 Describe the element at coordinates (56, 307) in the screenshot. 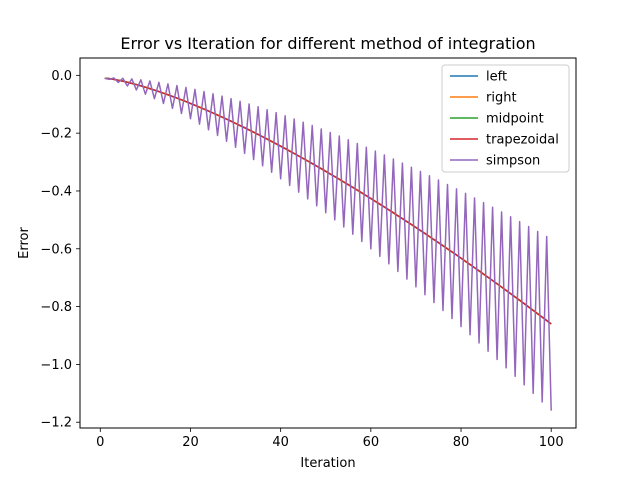

I see `y-tick-label: −0.8` at that location.